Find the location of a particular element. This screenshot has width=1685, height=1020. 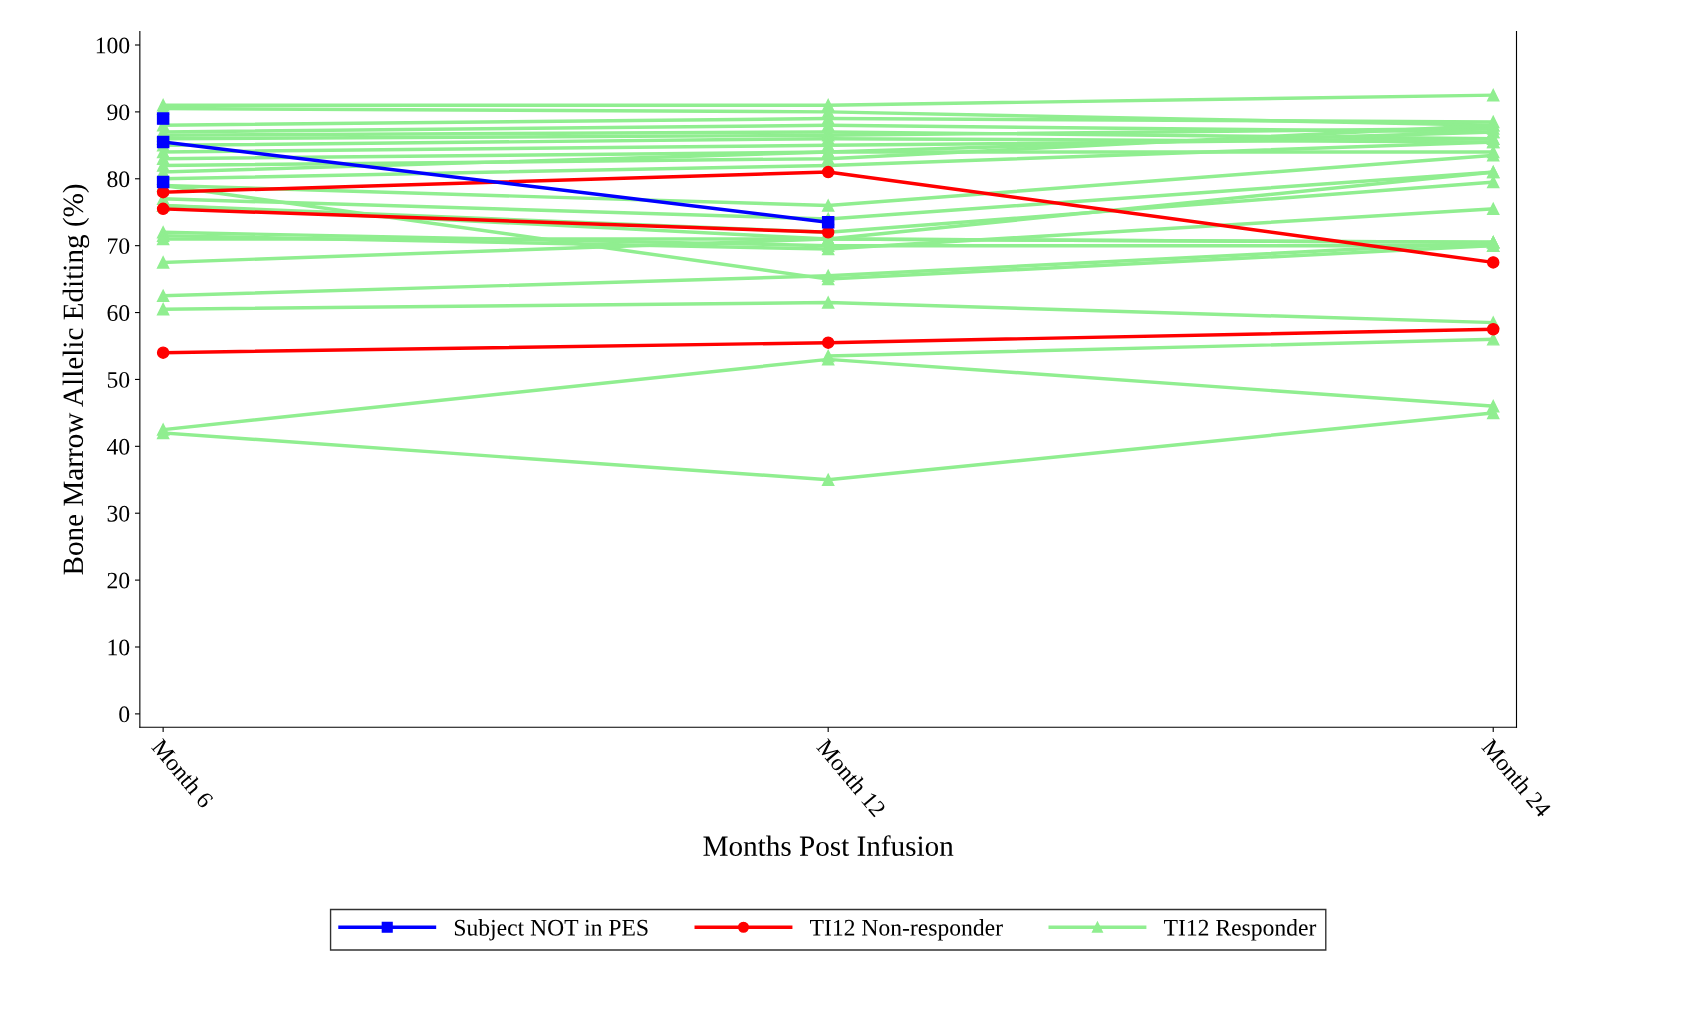

y-tick-label: 70 is located at coordinates (119, 246).